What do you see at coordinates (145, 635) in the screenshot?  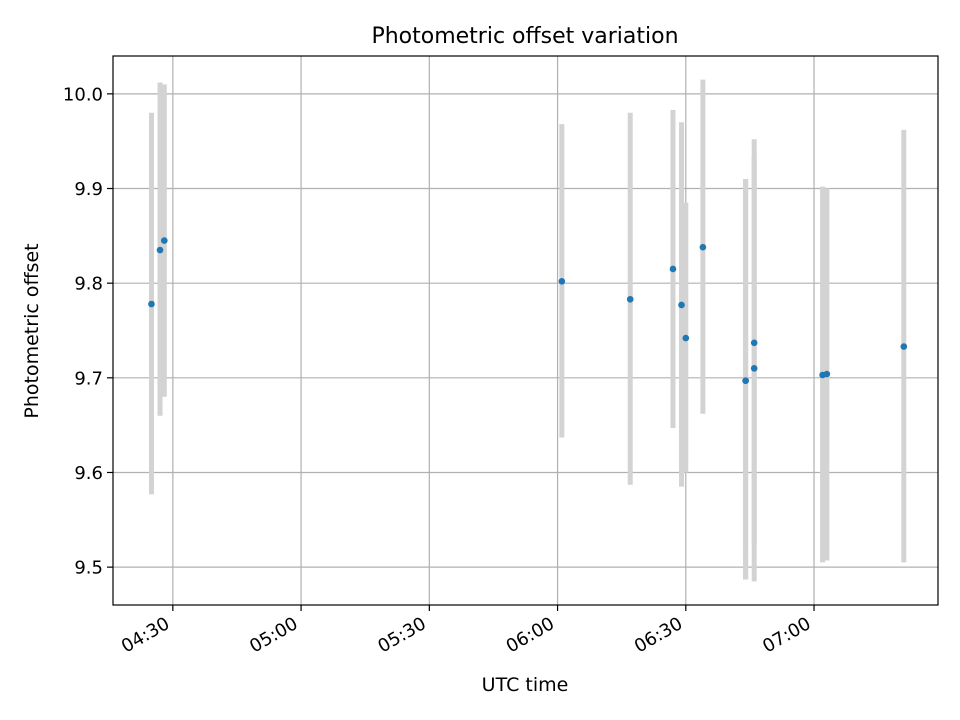 I see `x-tick-label: 04:30` at bounding box center [145, 635].